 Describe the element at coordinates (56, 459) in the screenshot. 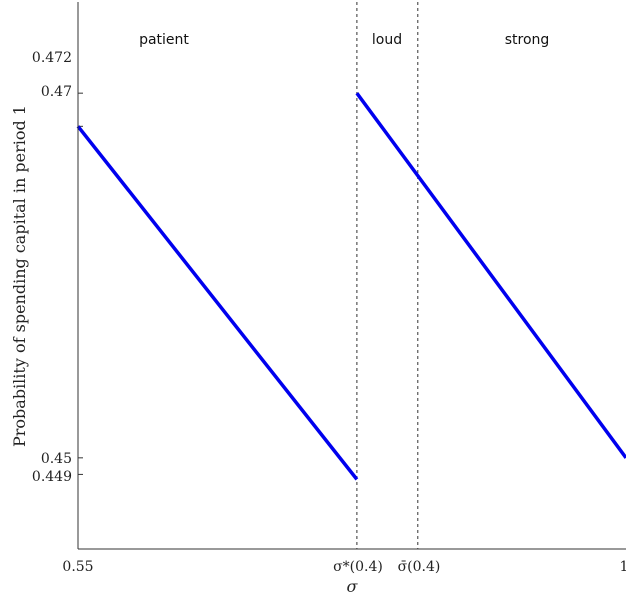

I see `y-tick-label: 0.45` at that location.